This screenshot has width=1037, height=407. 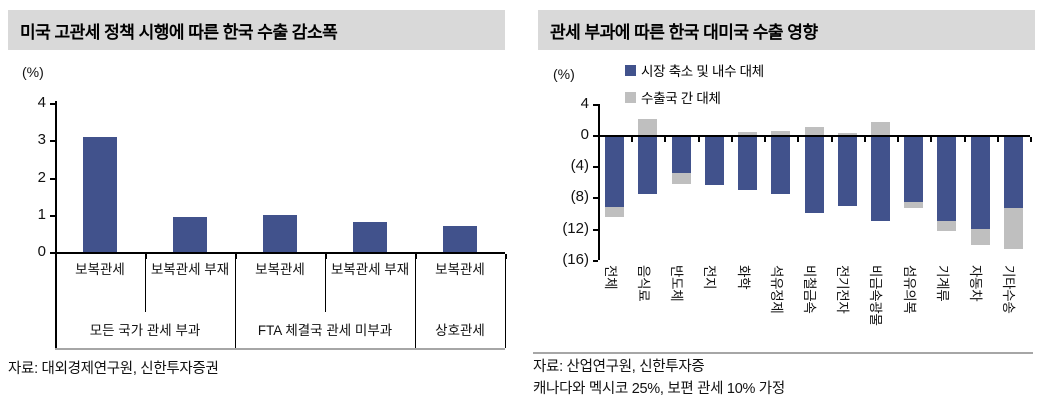 What do you see at coordinates (914, 205) in the screenshot?
I see `bar-섬유의복-gray` at bounding box center [914, 205].